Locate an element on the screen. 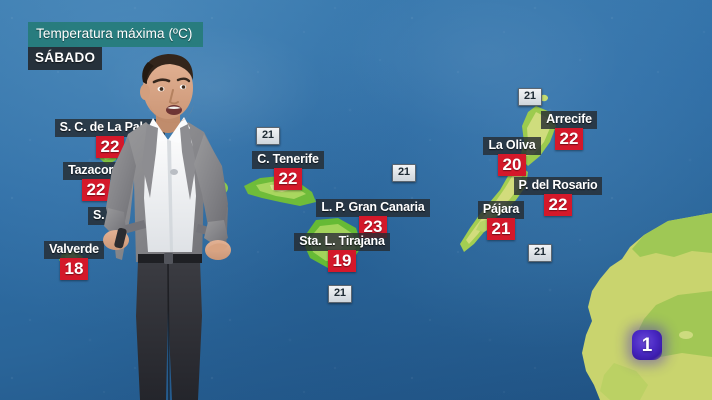 This screenshot has width=712, height=400. station-sta-l-tirajana: Sta. L. Tirajana 19 is located at coordinates (342, 252).